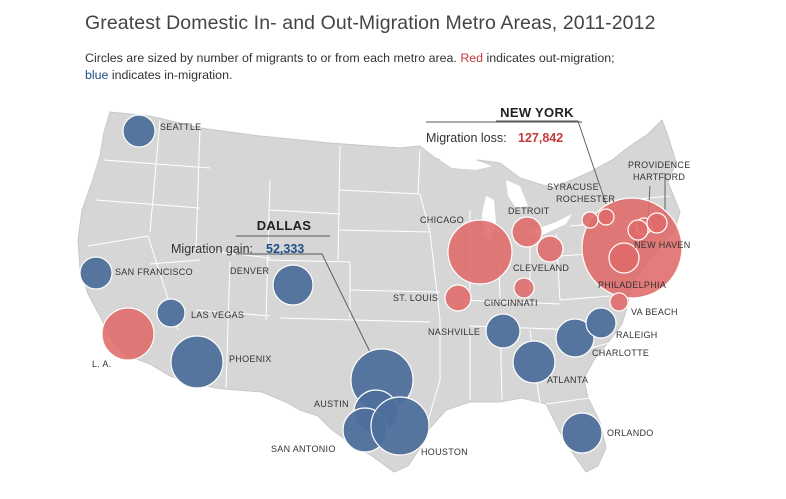 The image size is (786, 499). Describe the element at coordinates (582, 433) in the screenshot. I see `bubble-orlando` at that location.